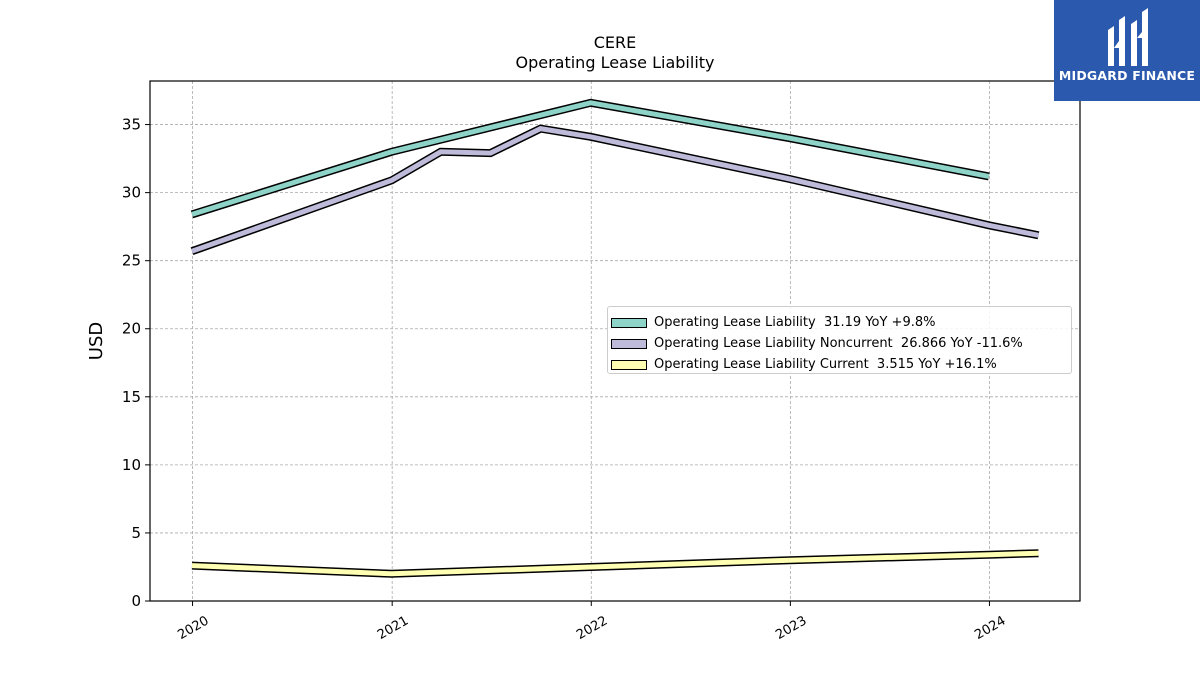 The height and width of the screenshot is (675, 1200). Describe the element at coordinates (1127, 75) in the screenshot. I see `brand-name: MIDGARD FINANCE` at that location.